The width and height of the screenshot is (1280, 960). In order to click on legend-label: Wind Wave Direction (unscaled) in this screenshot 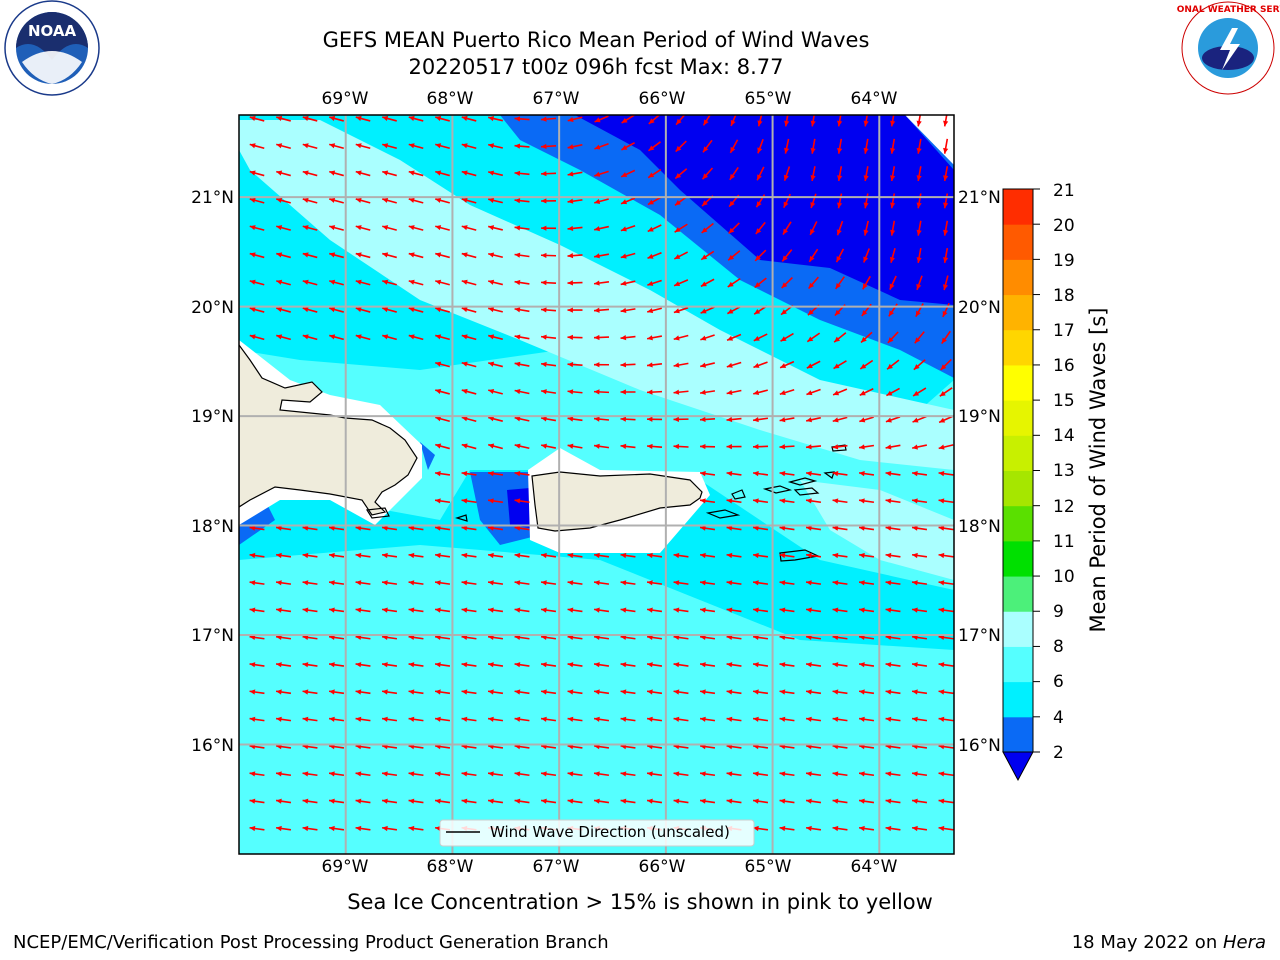, I will do `click(610, 832)`.